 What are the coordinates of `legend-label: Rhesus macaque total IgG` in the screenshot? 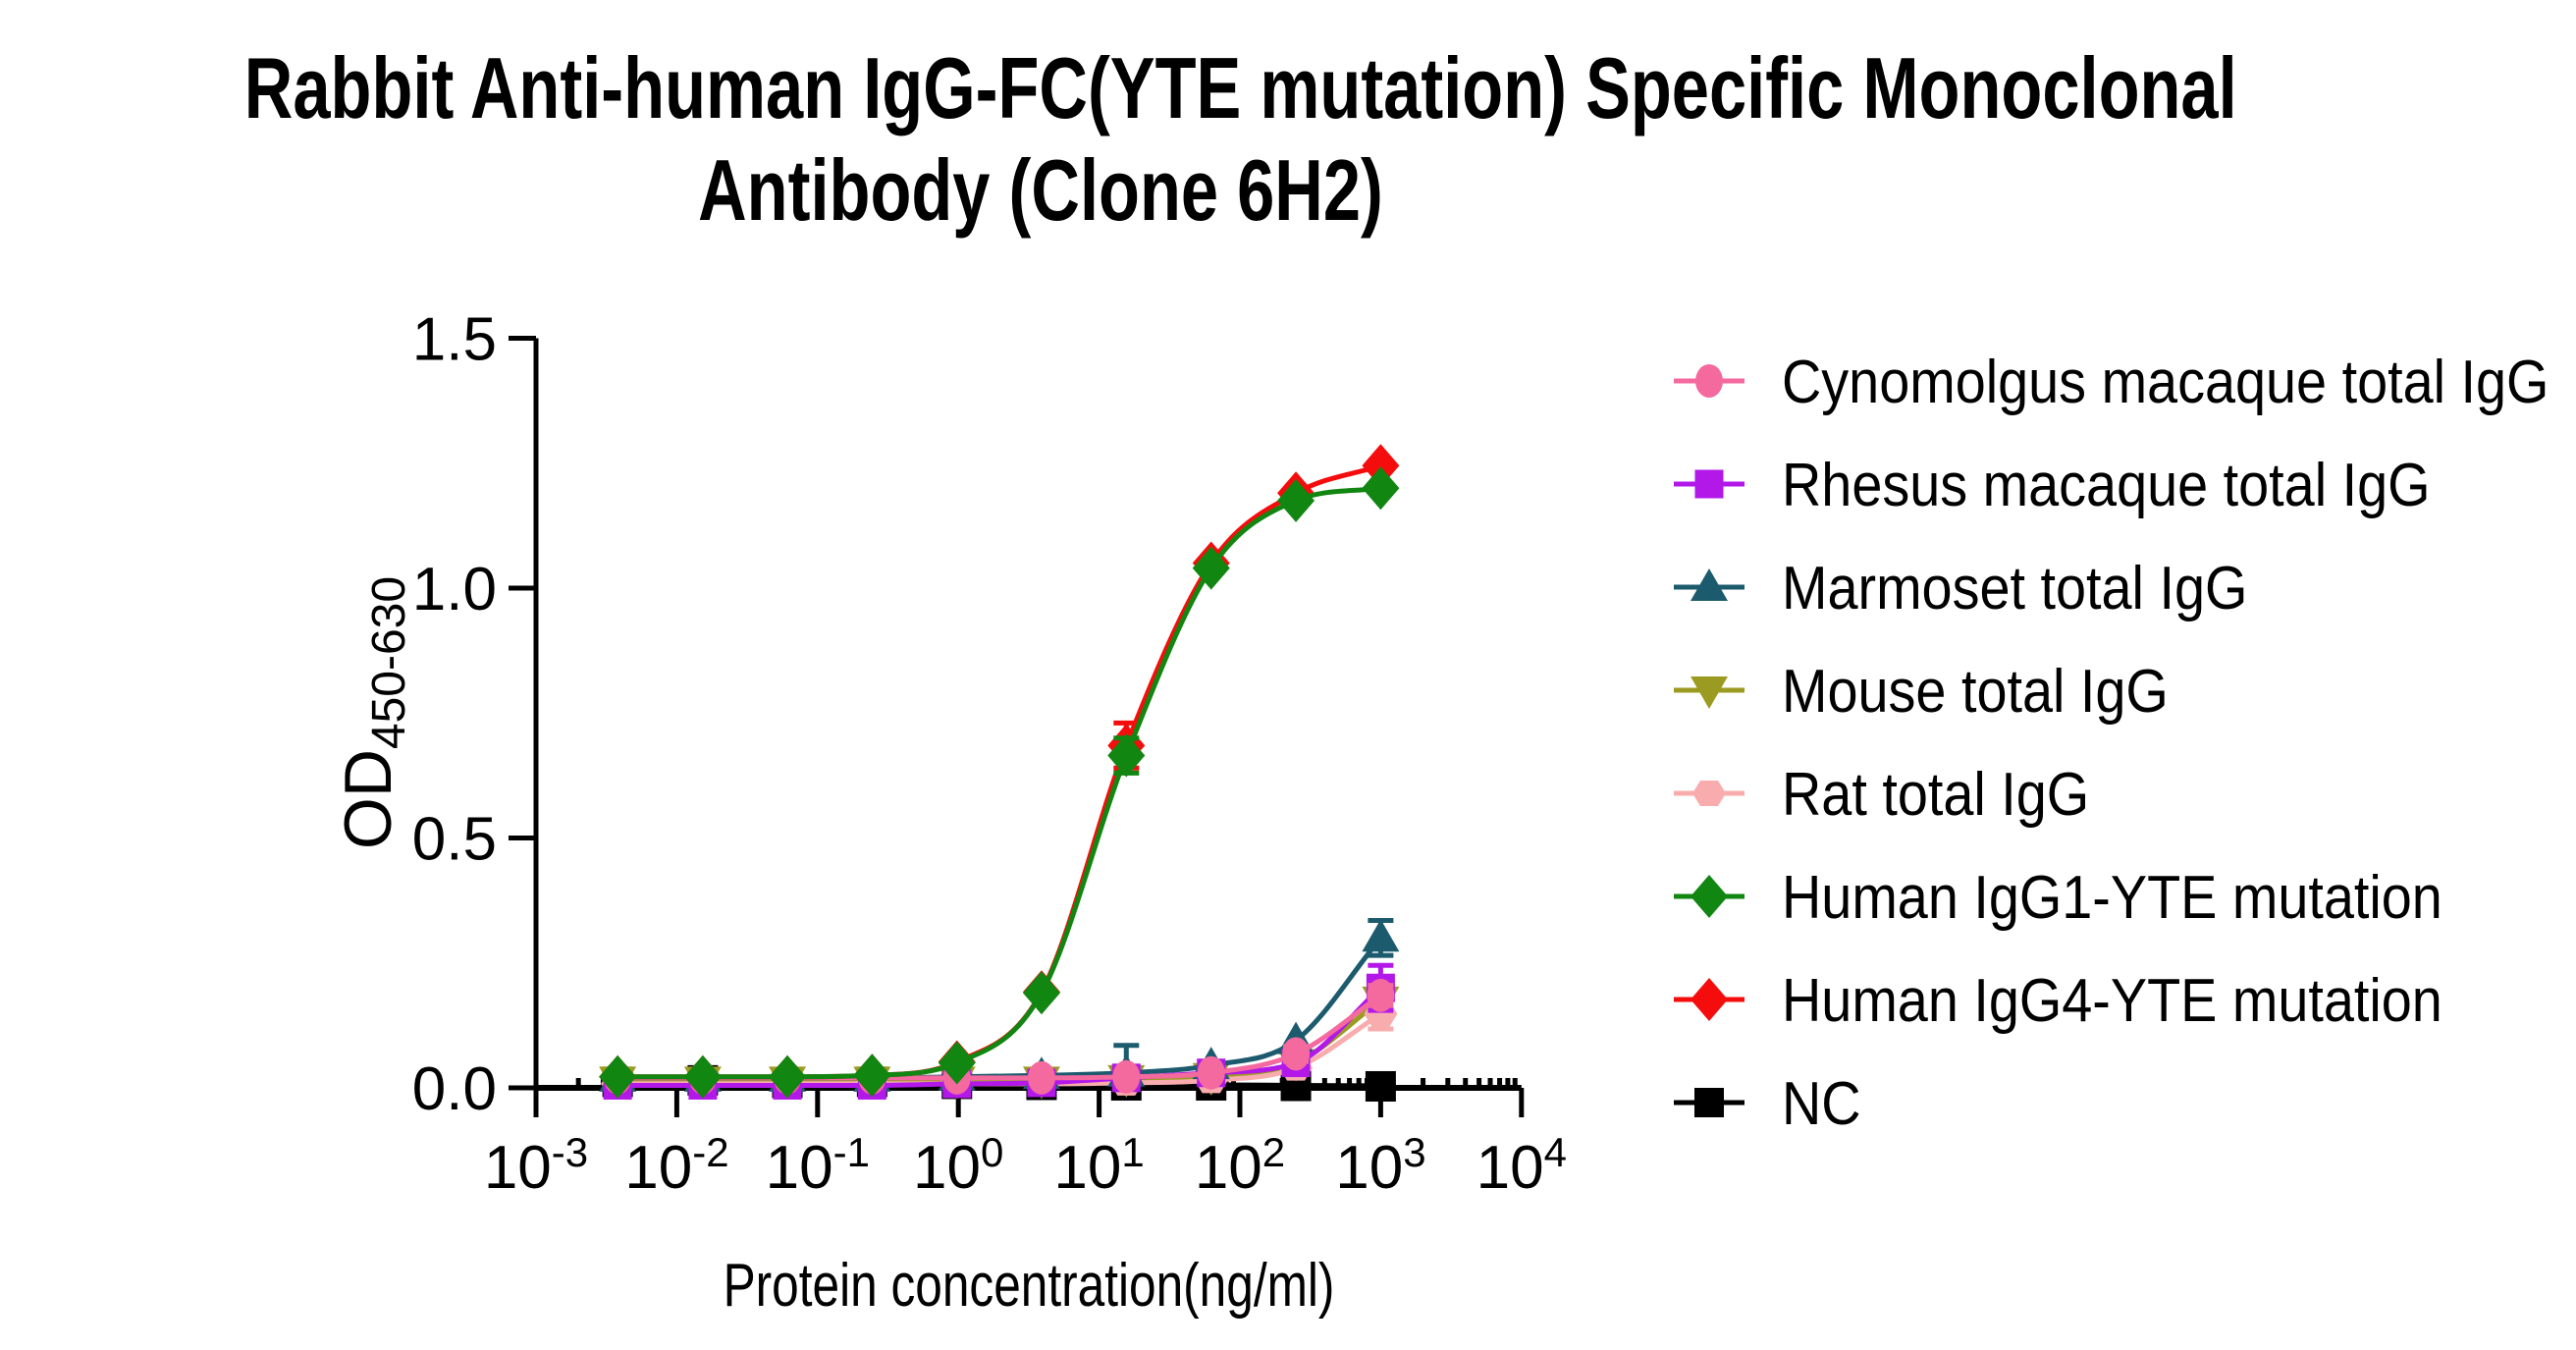 It's located at (2106, 485).